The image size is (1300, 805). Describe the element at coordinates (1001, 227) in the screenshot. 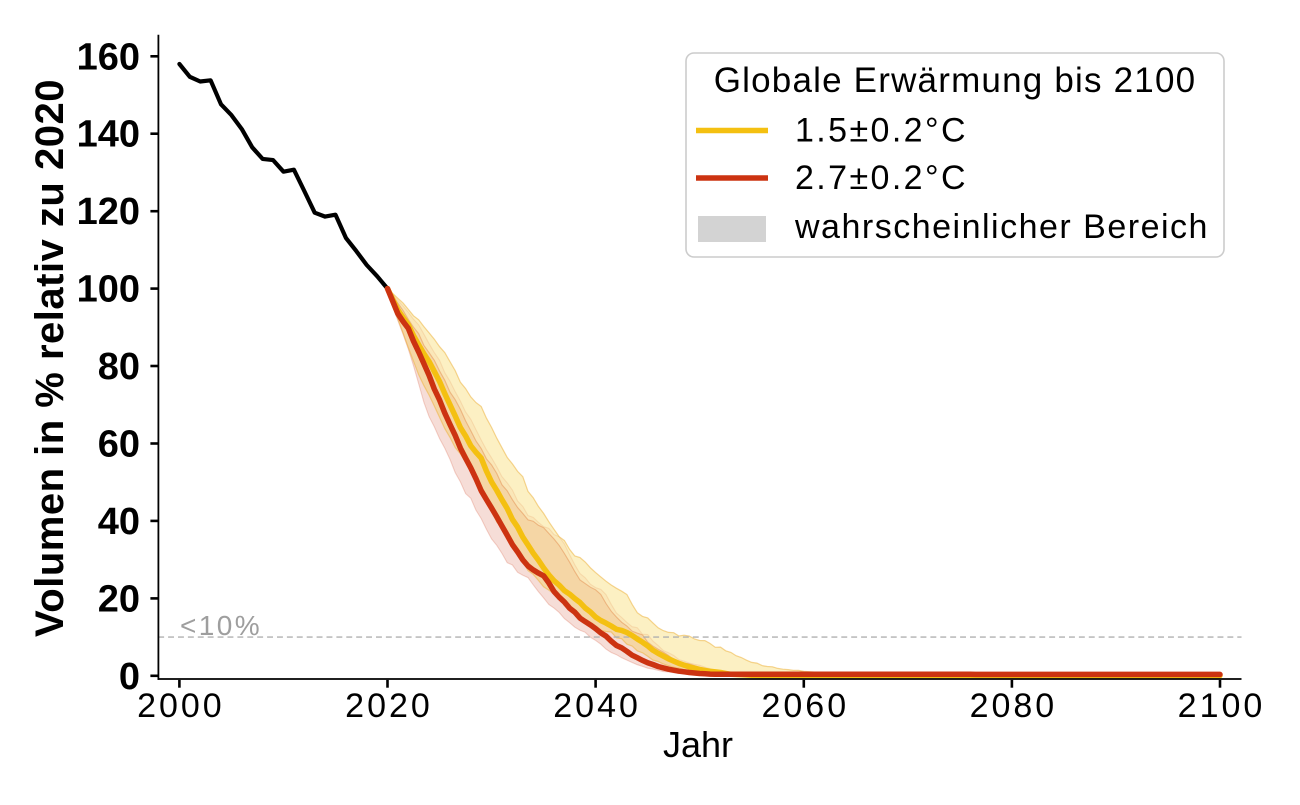

I see `svg-text: wahrscheinlicher Bereich` at that location.